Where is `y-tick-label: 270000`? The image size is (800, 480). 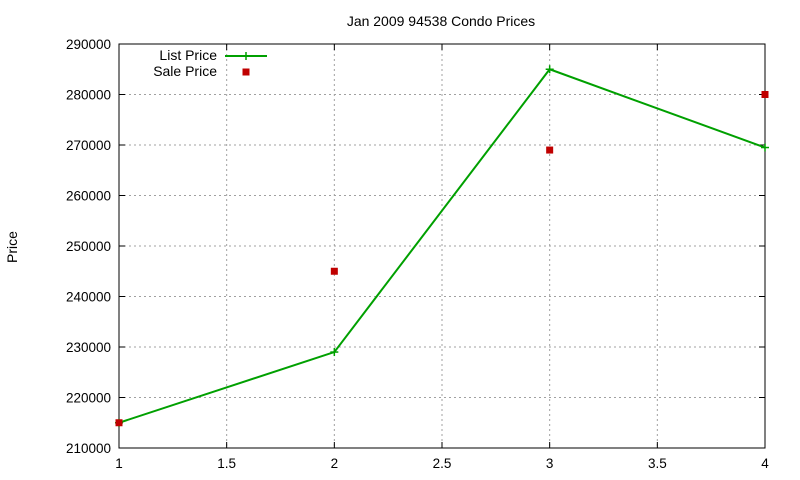
y-tick-label: 270000 is located at coordinates (88, 145).